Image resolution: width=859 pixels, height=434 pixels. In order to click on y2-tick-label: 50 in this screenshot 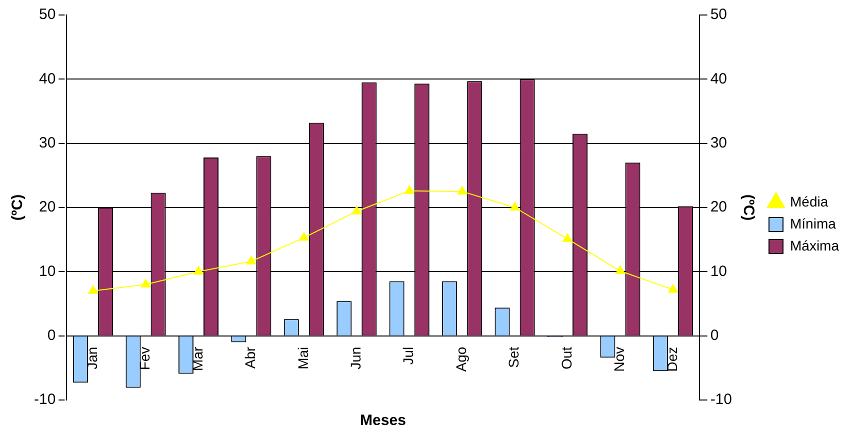, I will do `click(718, 15)`.